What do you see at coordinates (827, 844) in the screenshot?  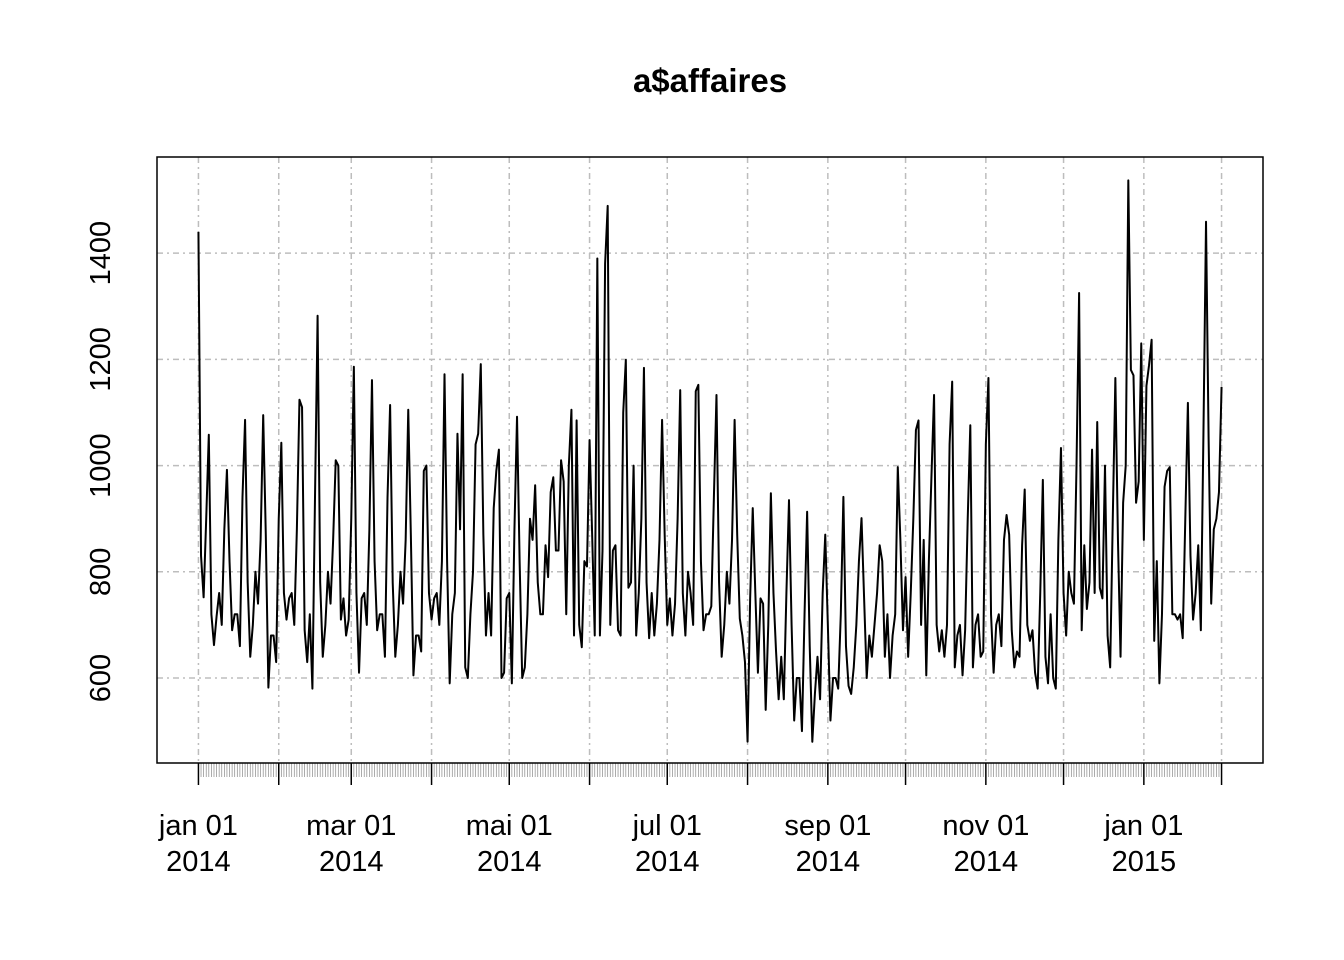 I see `x-tick-label: sep 01 2014` at bounding box center [827, 844].